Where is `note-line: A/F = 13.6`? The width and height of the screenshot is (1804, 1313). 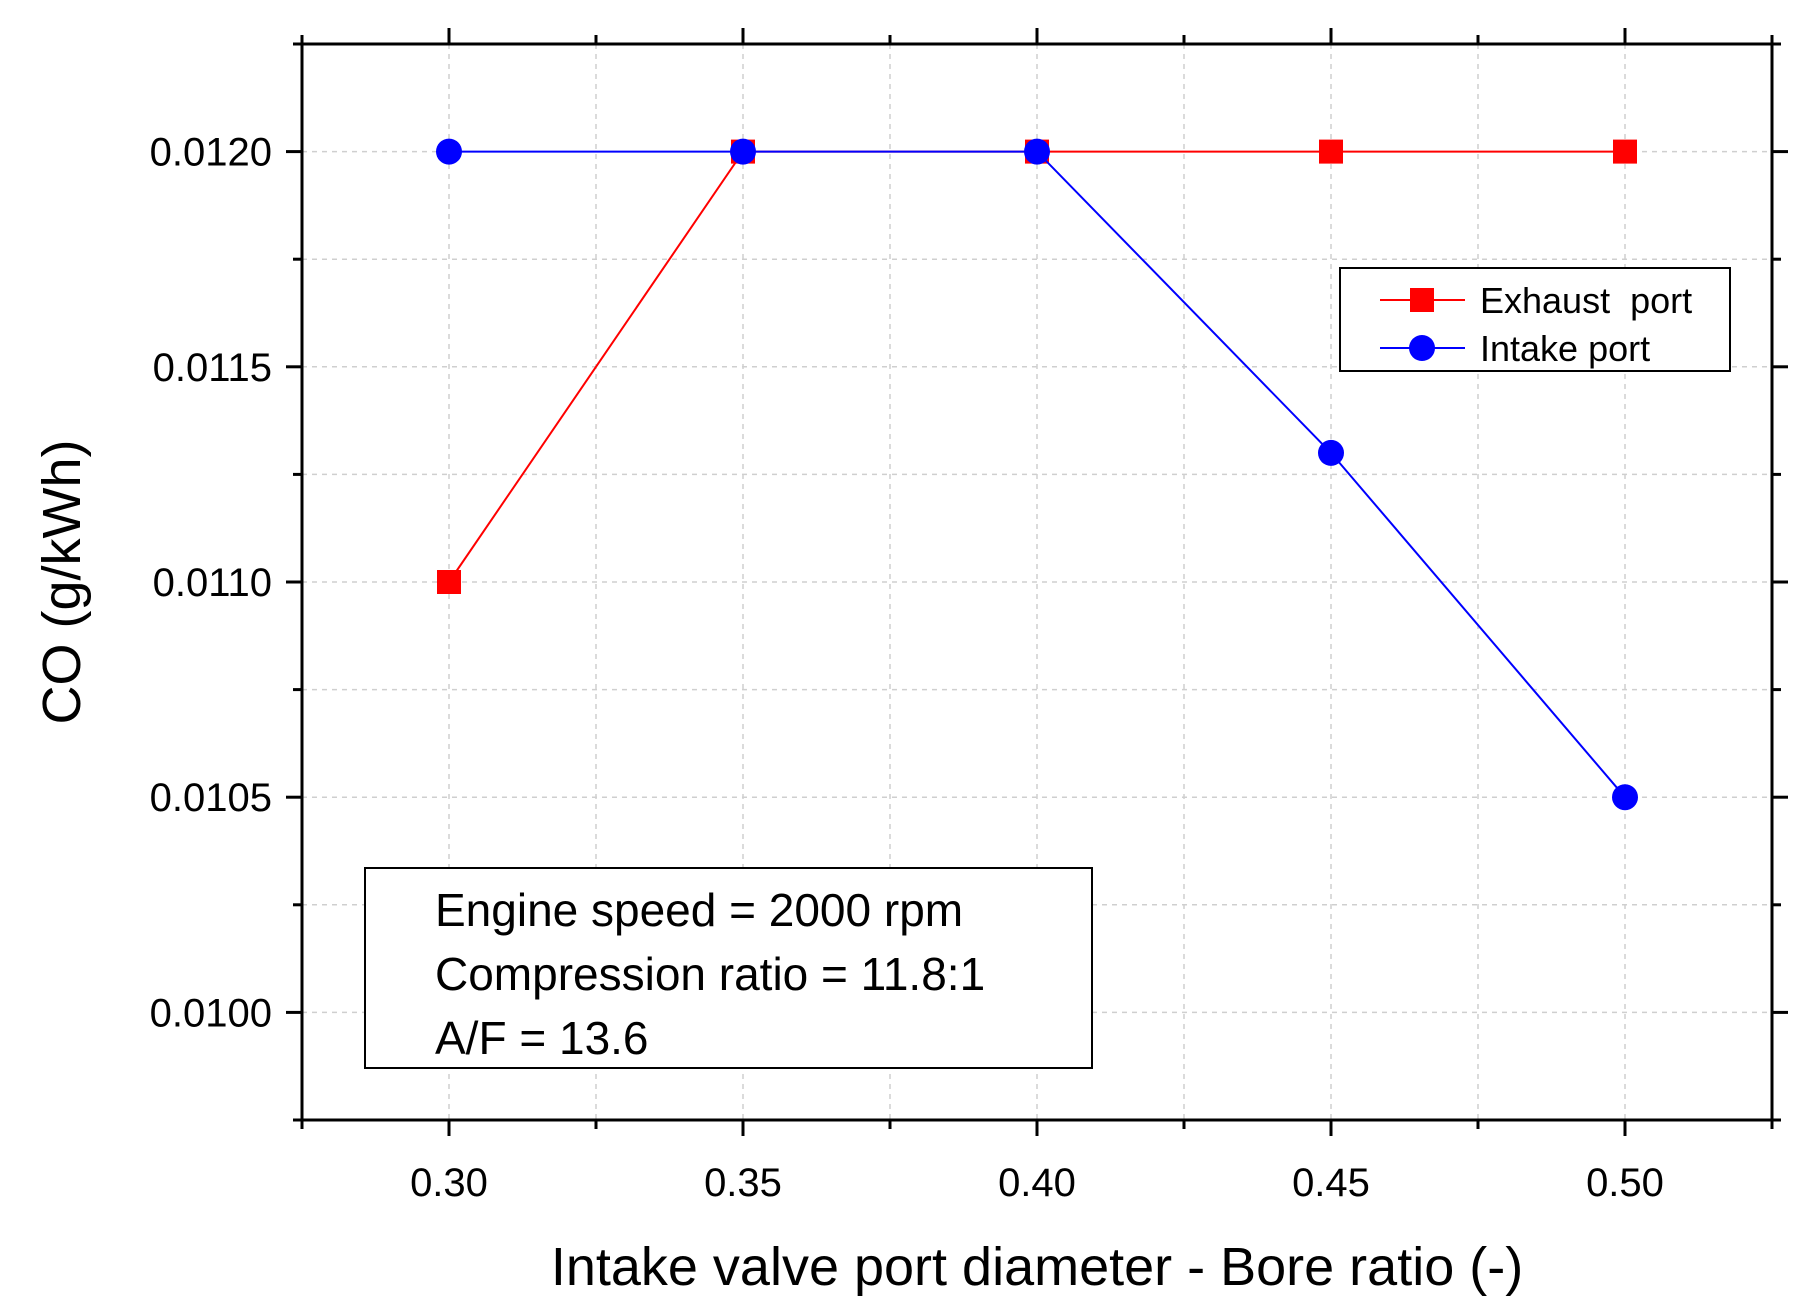 note-line: A/F = 13.6 is located at coordinates (542, 1038).